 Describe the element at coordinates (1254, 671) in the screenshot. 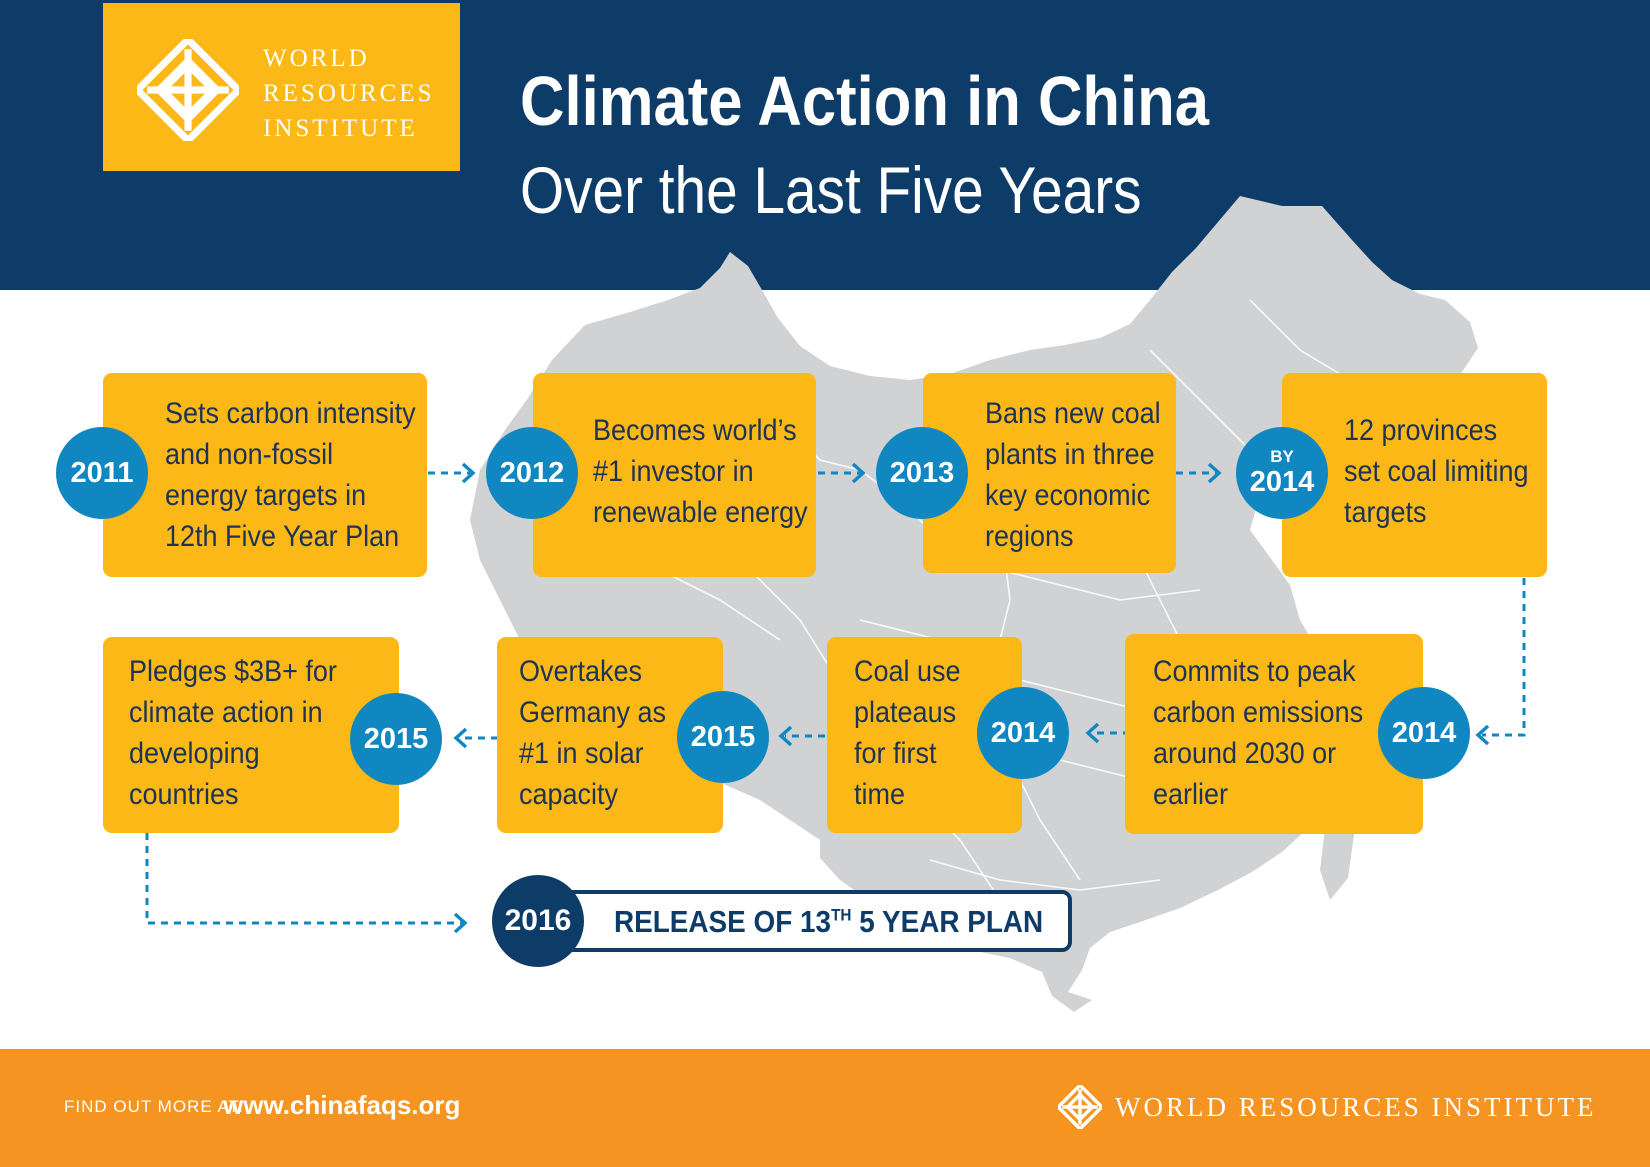

I see `card-line: Commits to peak` at that location.